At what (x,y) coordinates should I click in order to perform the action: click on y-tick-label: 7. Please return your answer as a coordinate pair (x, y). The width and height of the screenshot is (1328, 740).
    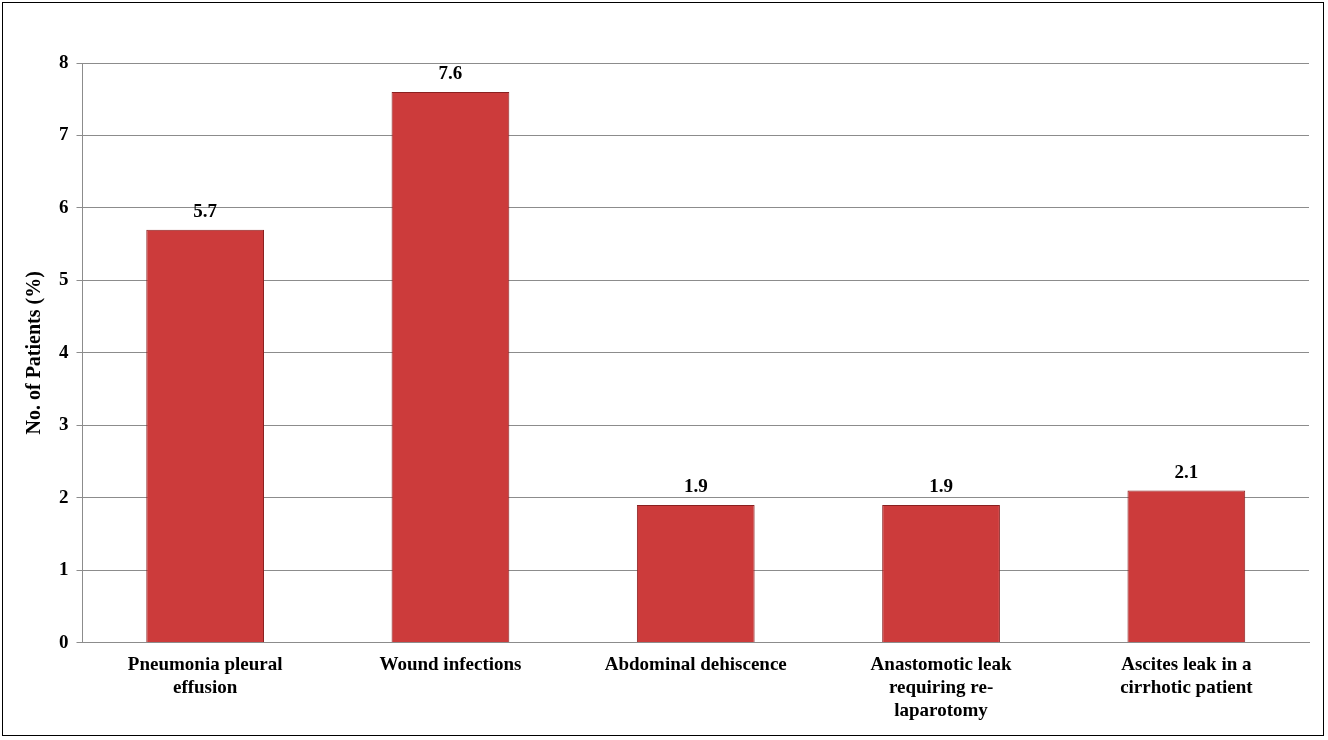
    Looking at the image, I should click on (64, 134).